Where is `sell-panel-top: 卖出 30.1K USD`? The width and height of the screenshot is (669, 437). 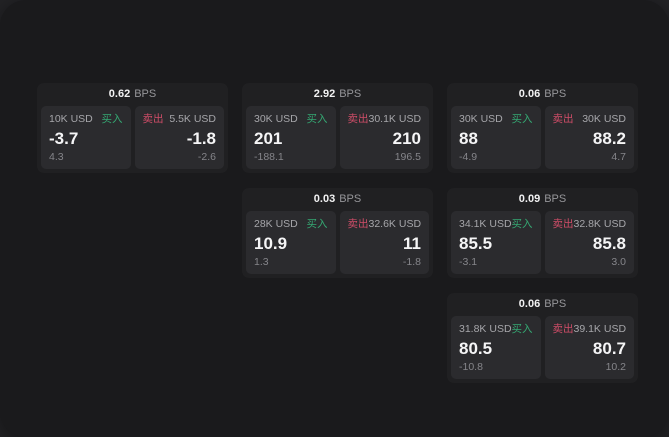 sell-panel-top: 卖出 30.1K USD is located at coordinates (385, 119).